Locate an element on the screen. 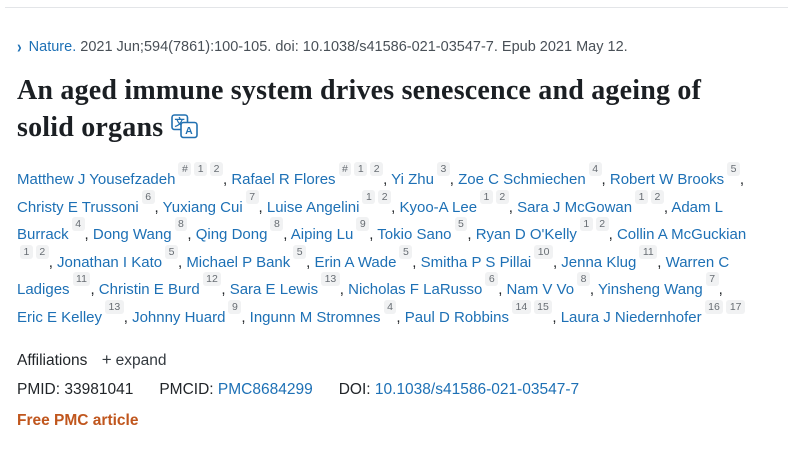  author-link: Qing Dong is located at coordinates (231, 234).